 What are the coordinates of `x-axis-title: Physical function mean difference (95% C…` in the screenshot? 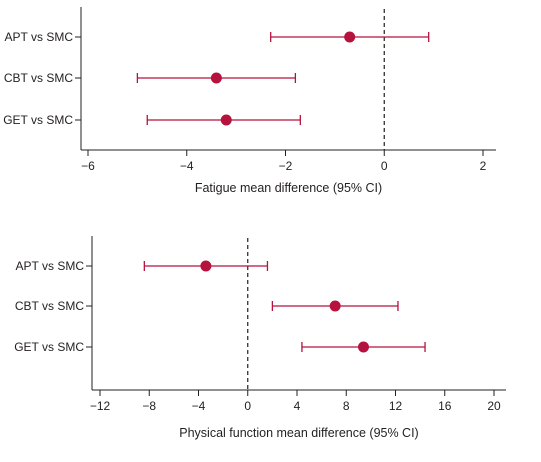 It's located at (298, 433).